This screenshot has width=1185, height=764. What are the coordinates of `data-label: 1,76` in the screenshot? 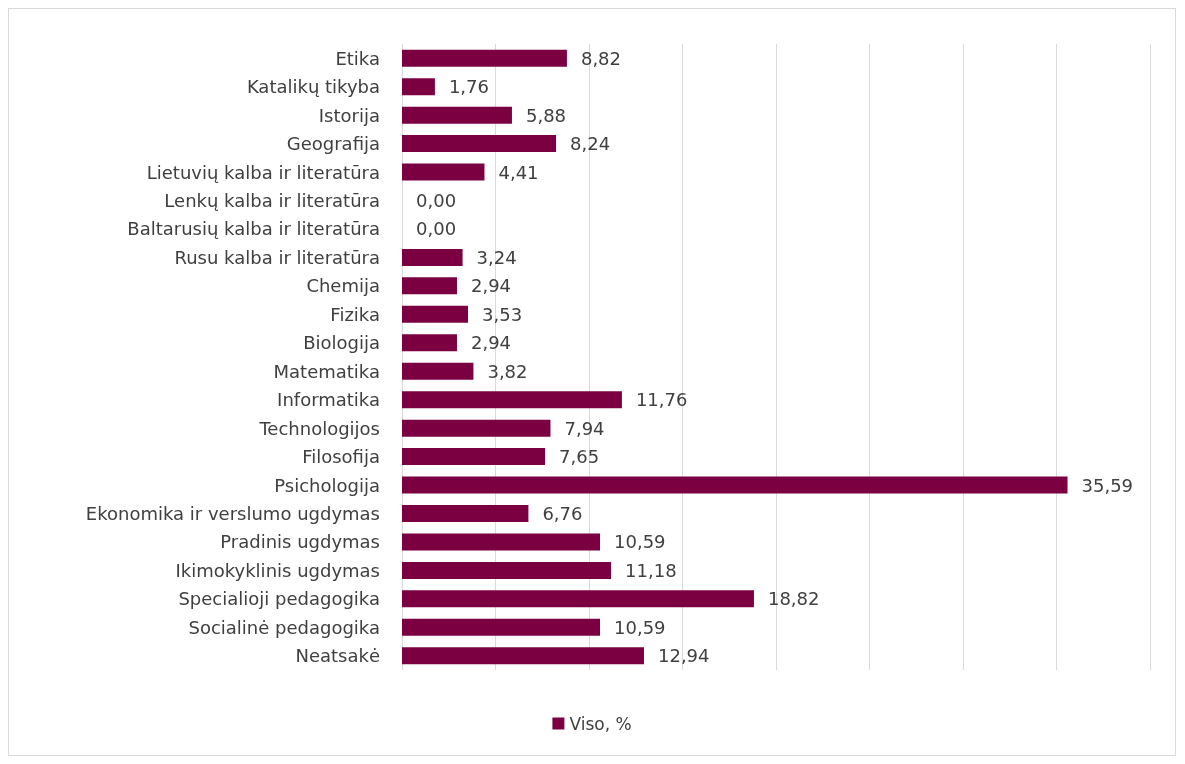 It's located at (468, 87).